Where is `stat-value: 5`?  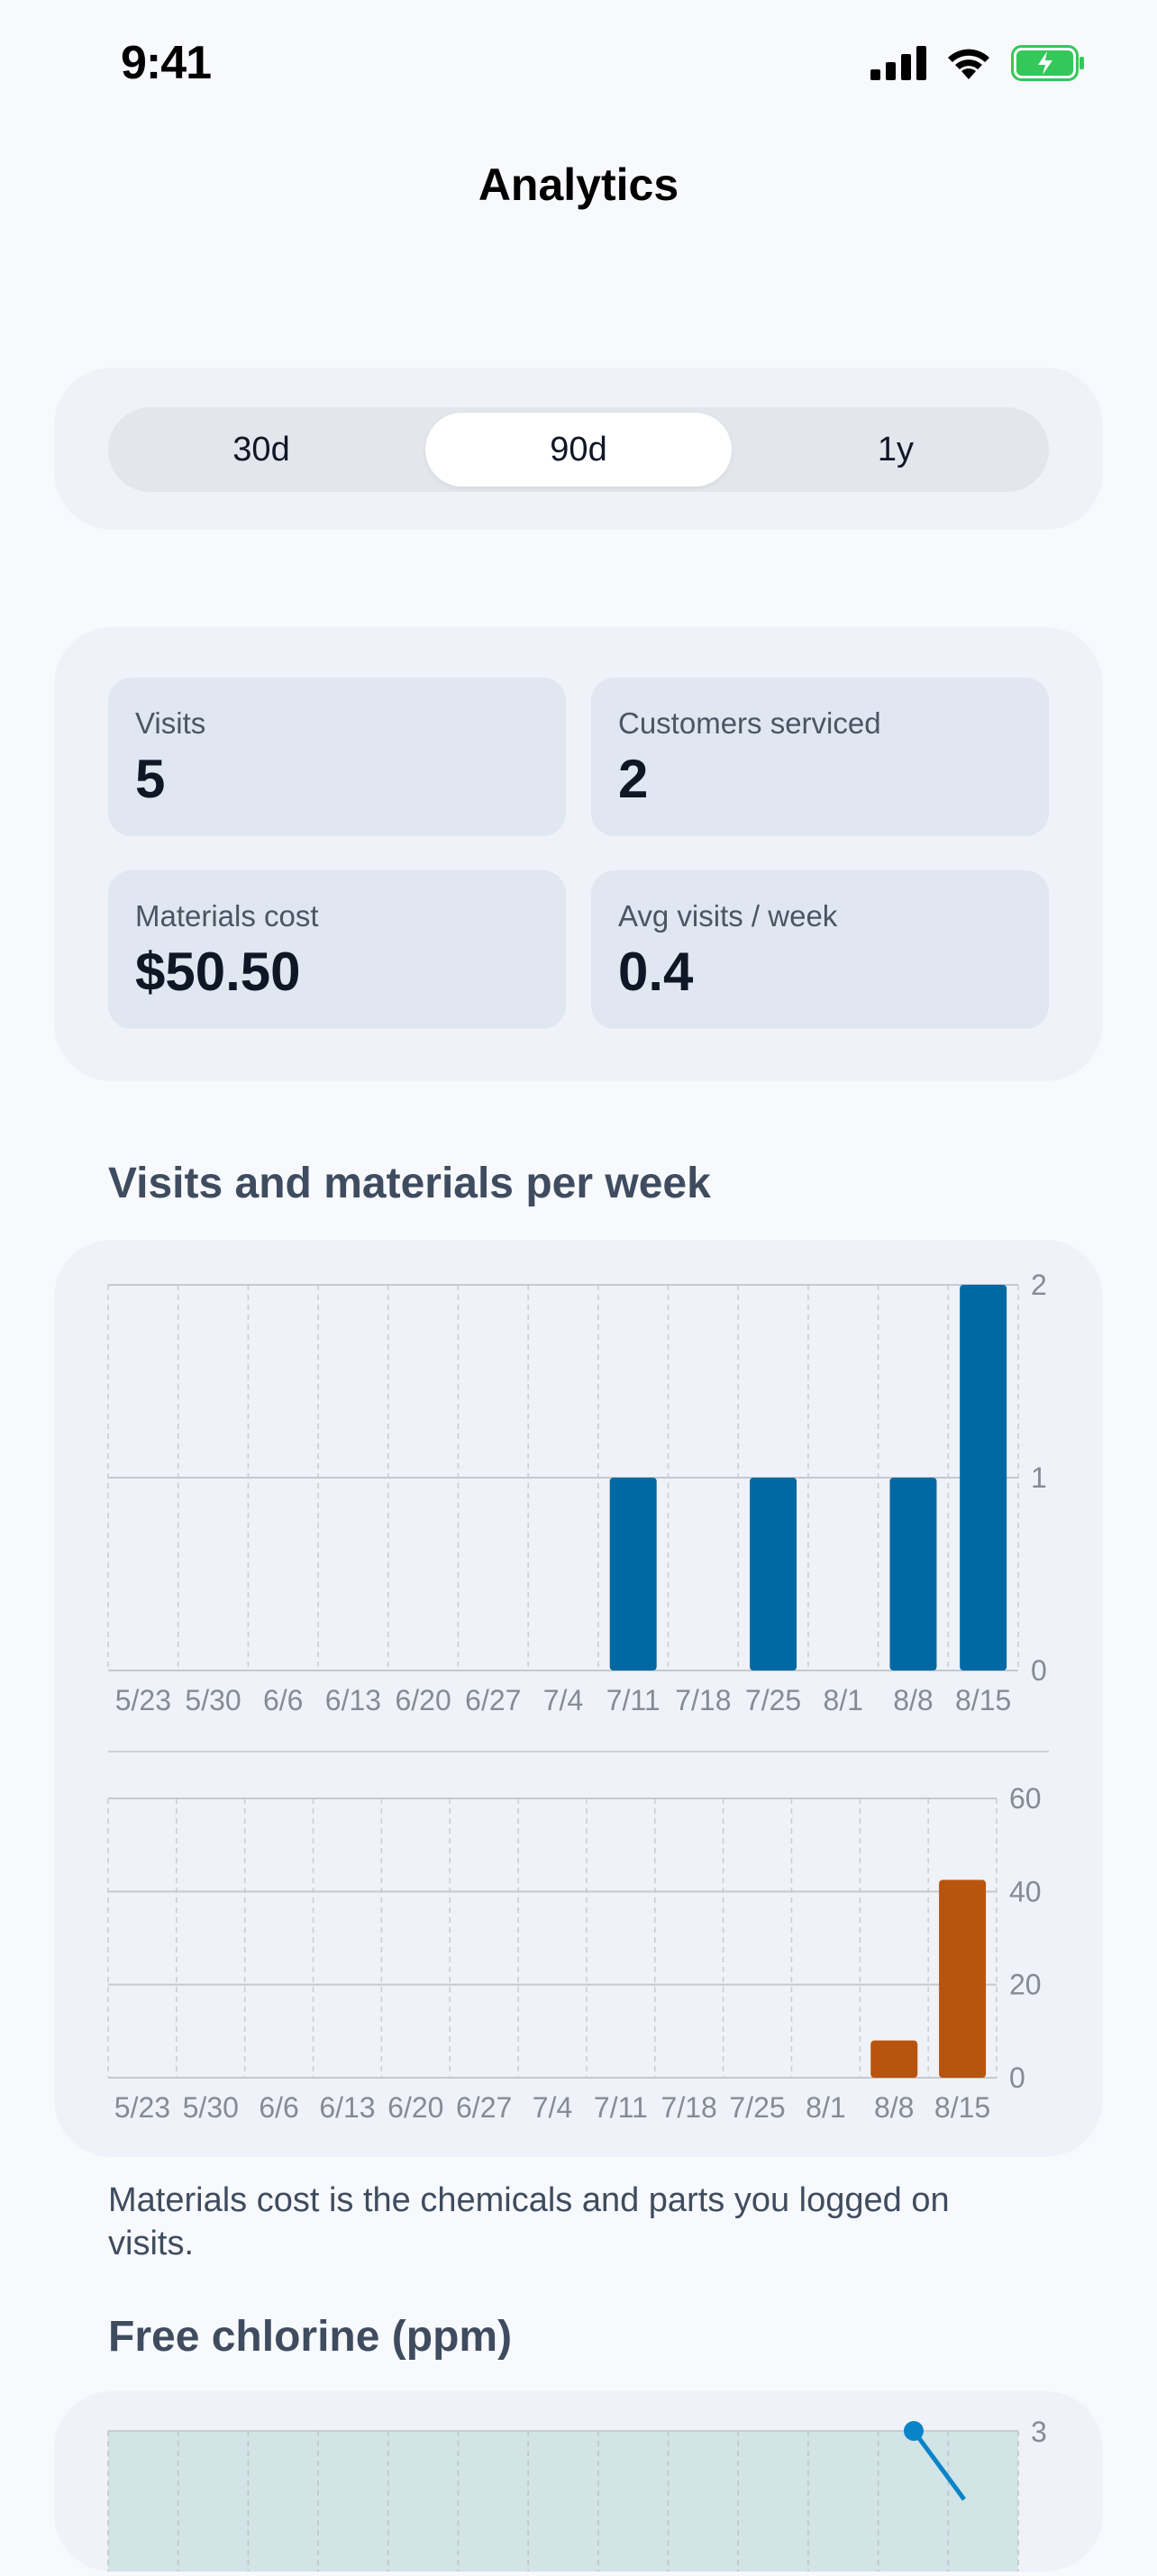
stat-value: 5 is located at coordinates (150, 779).